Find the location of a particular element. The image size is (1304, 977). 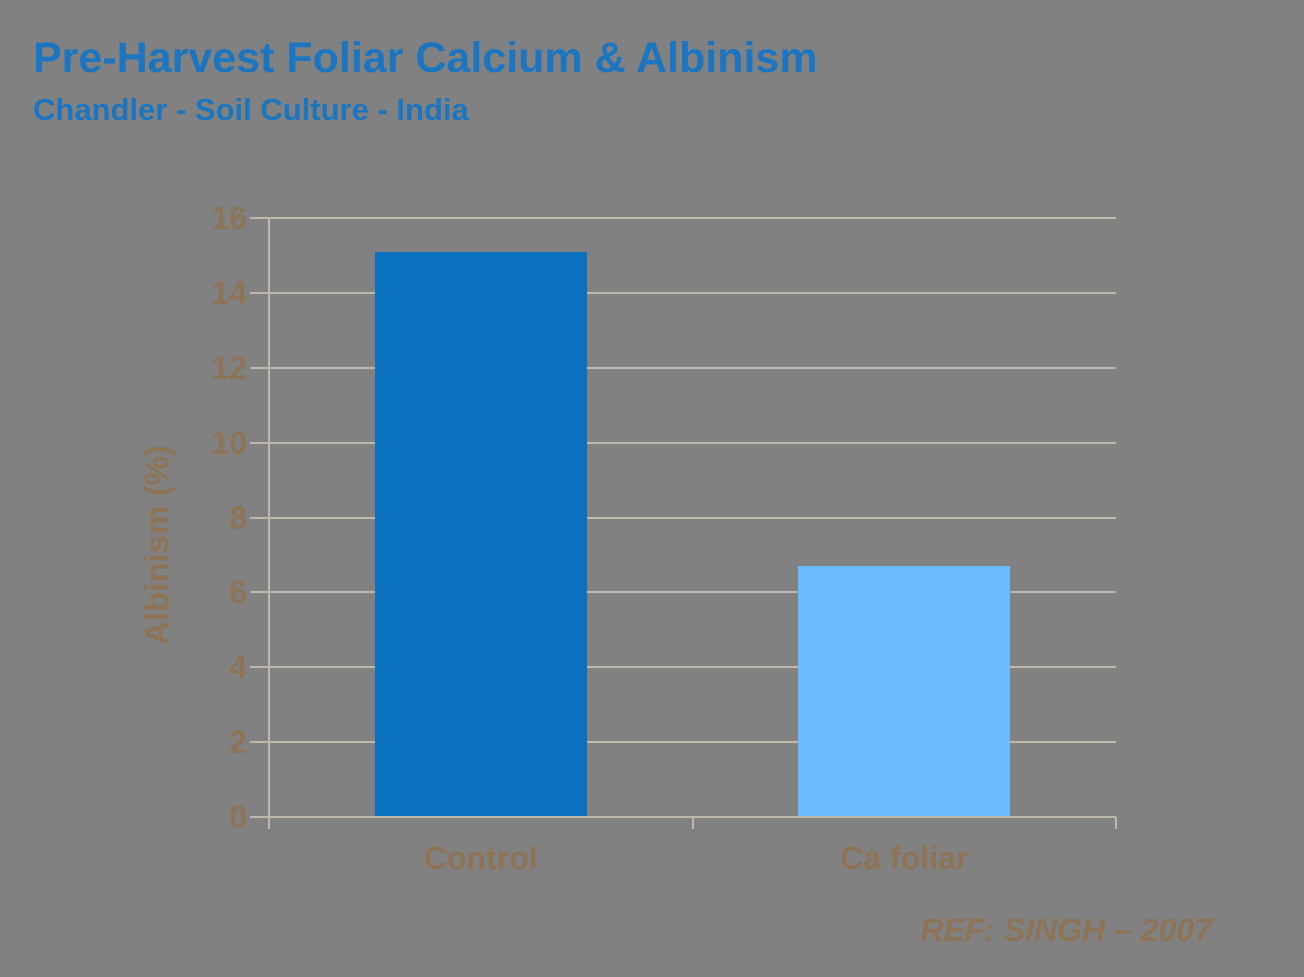

bar-control is located at coordinates (480, 534).